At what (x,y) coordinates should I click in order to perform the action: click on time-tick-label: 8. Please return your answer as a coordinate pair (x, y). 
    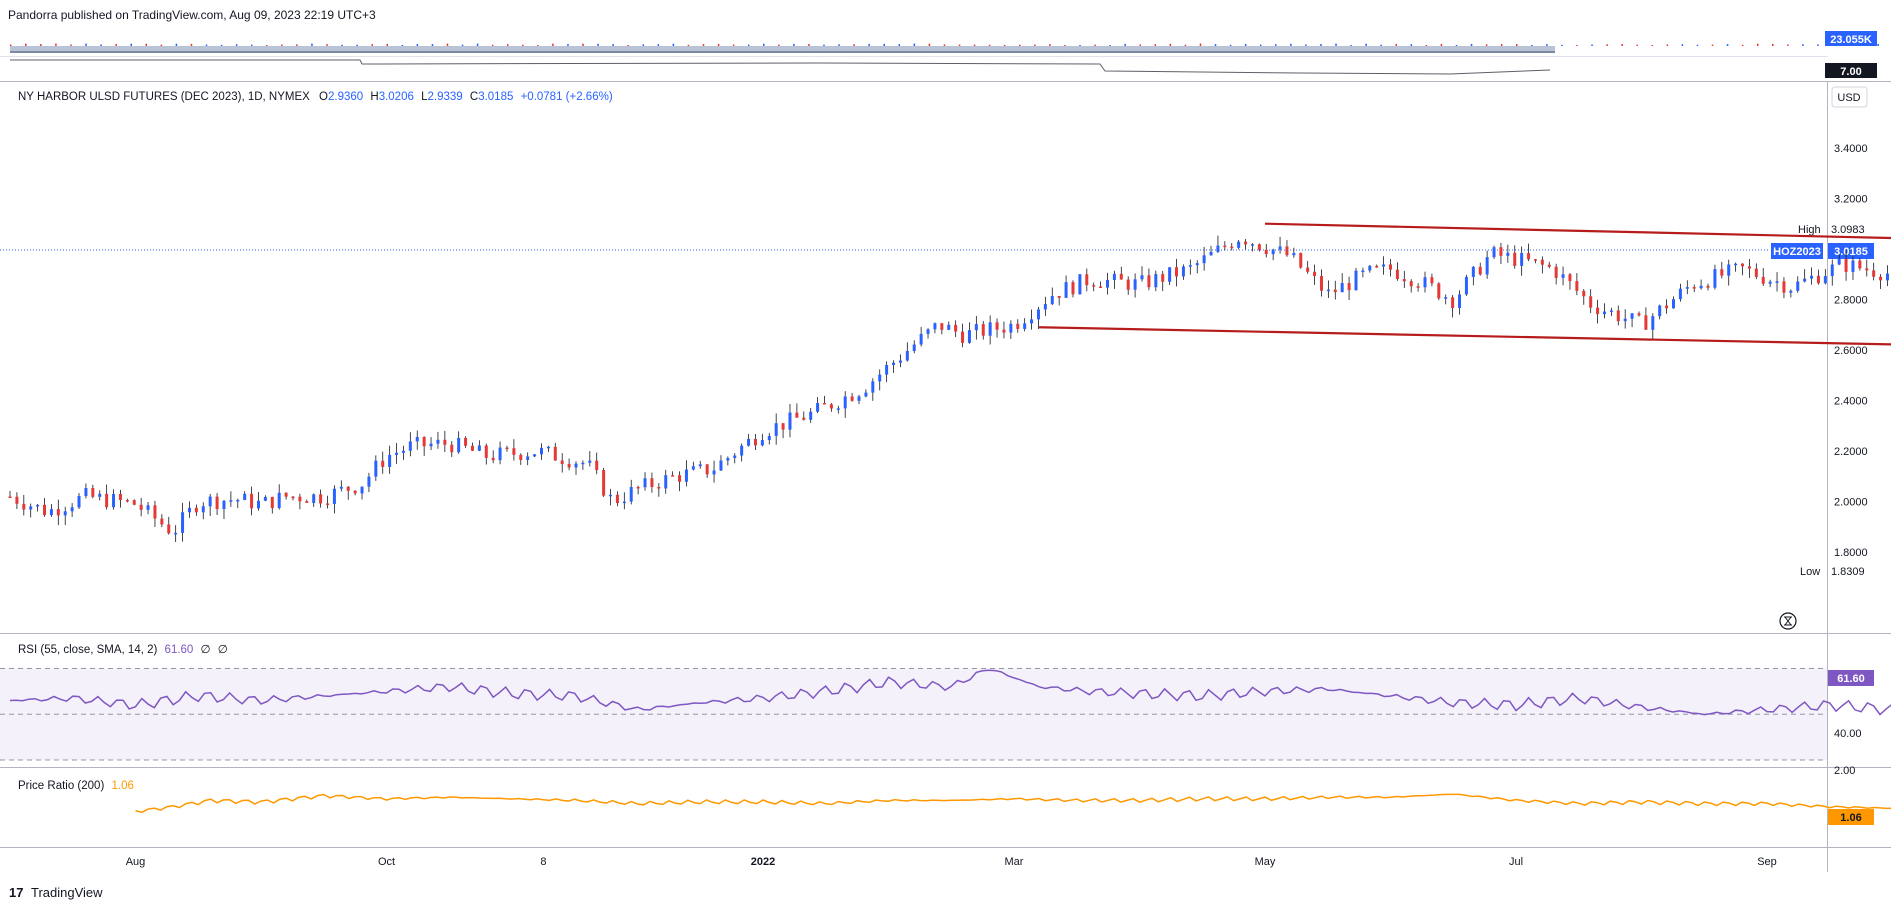
    Looking at the image, I should click on (543, 862).